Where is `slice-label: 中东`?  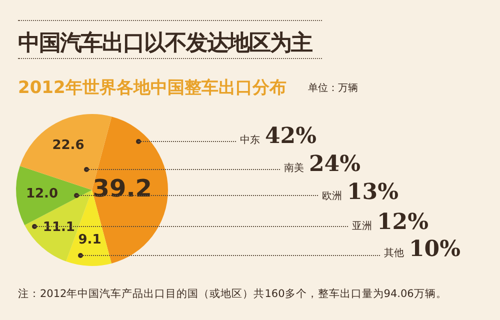
slice-label: 中东 is located at coordinates (250, 140).